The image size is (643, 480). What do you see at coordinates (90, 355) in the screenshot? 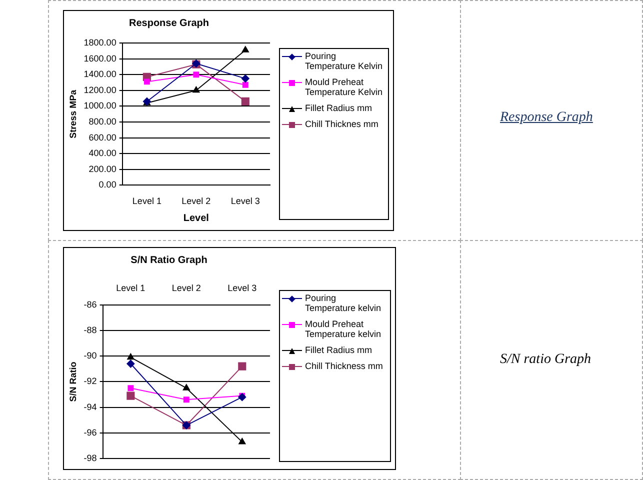
I see `y-tick-label: -90` at bounding box center [90, 355].